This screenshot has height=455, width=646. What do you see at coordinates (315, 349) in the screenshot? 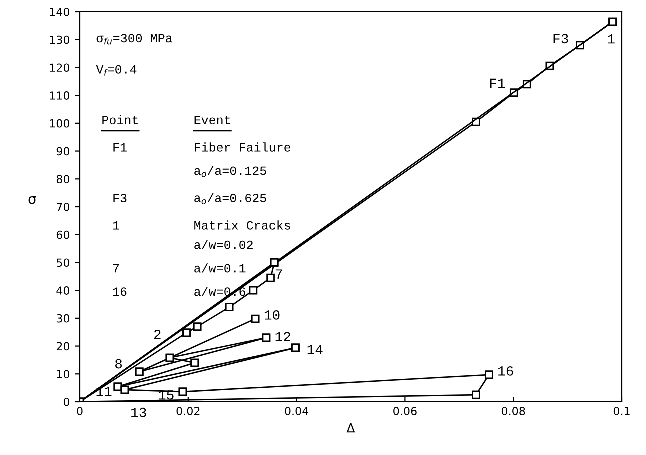
I see `annotation: 14` at bounding box center [315, 349].